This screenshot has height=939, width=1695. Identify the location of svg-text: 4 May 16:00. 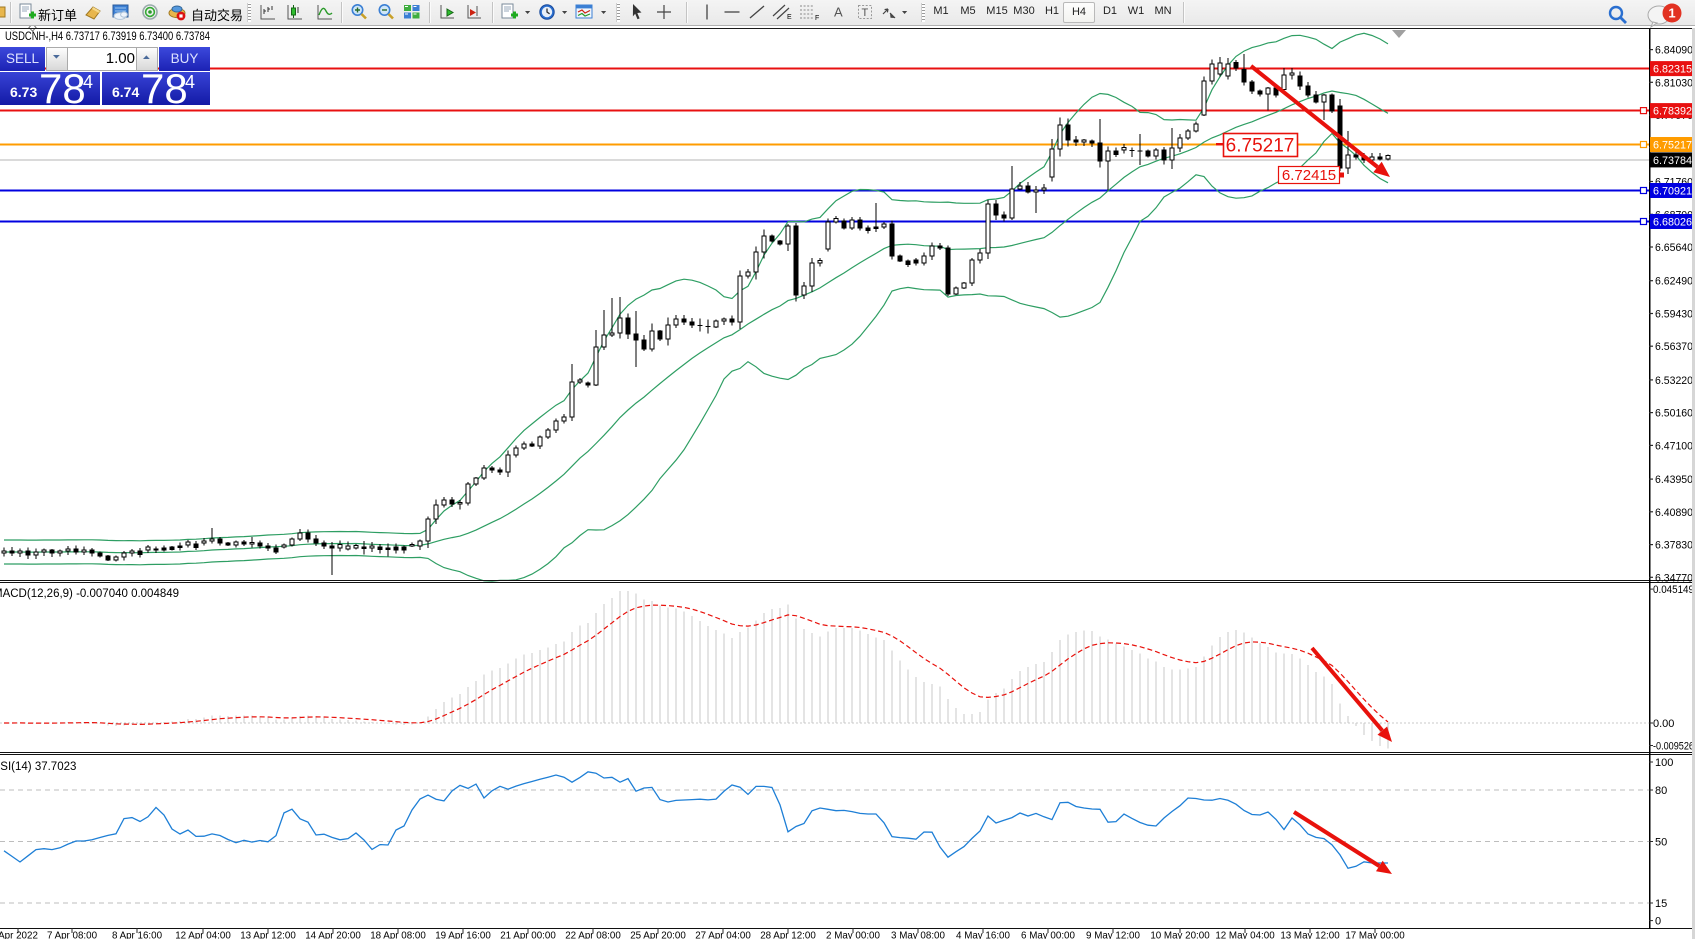
(983, 935).